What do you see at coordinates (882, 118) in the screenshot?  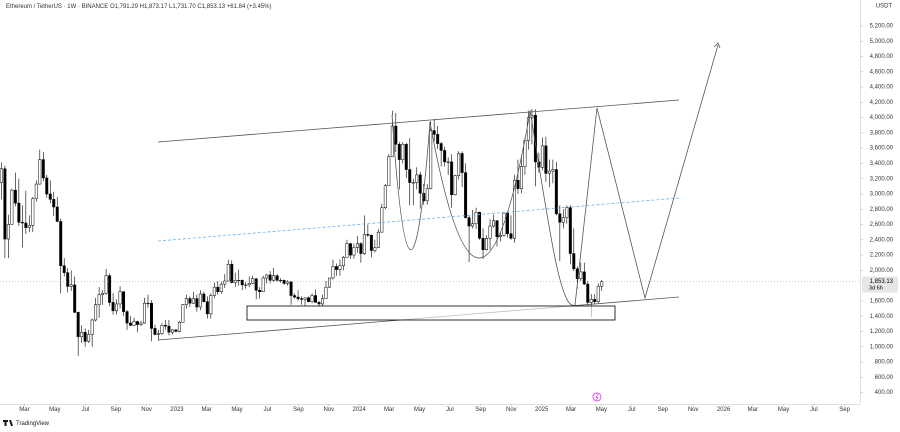 I see `y-tick-label: 4,000.00` at bounding box center [882, 118].